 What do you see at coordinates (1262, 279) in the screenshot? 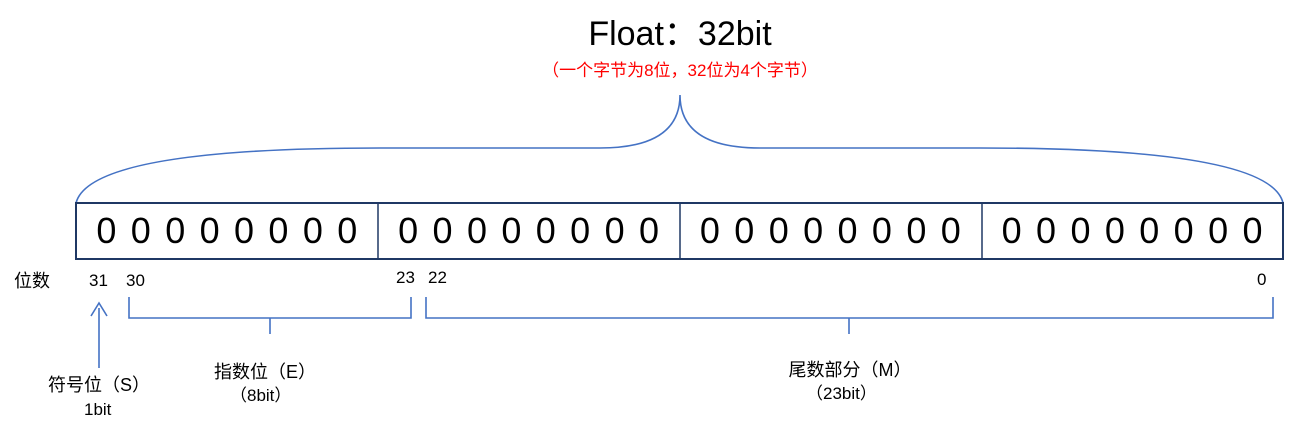
I see `position-0: 0` at bounding box center [1262, 279].